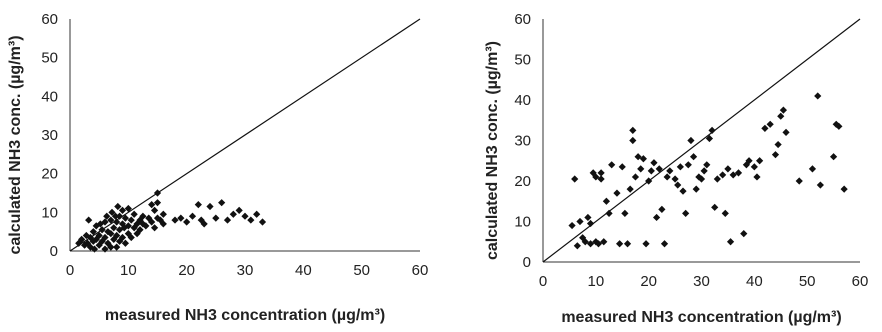 The height and width of the screenshot is (332, 882). I want to click on y-tick-label: 50, so click(49, 58).